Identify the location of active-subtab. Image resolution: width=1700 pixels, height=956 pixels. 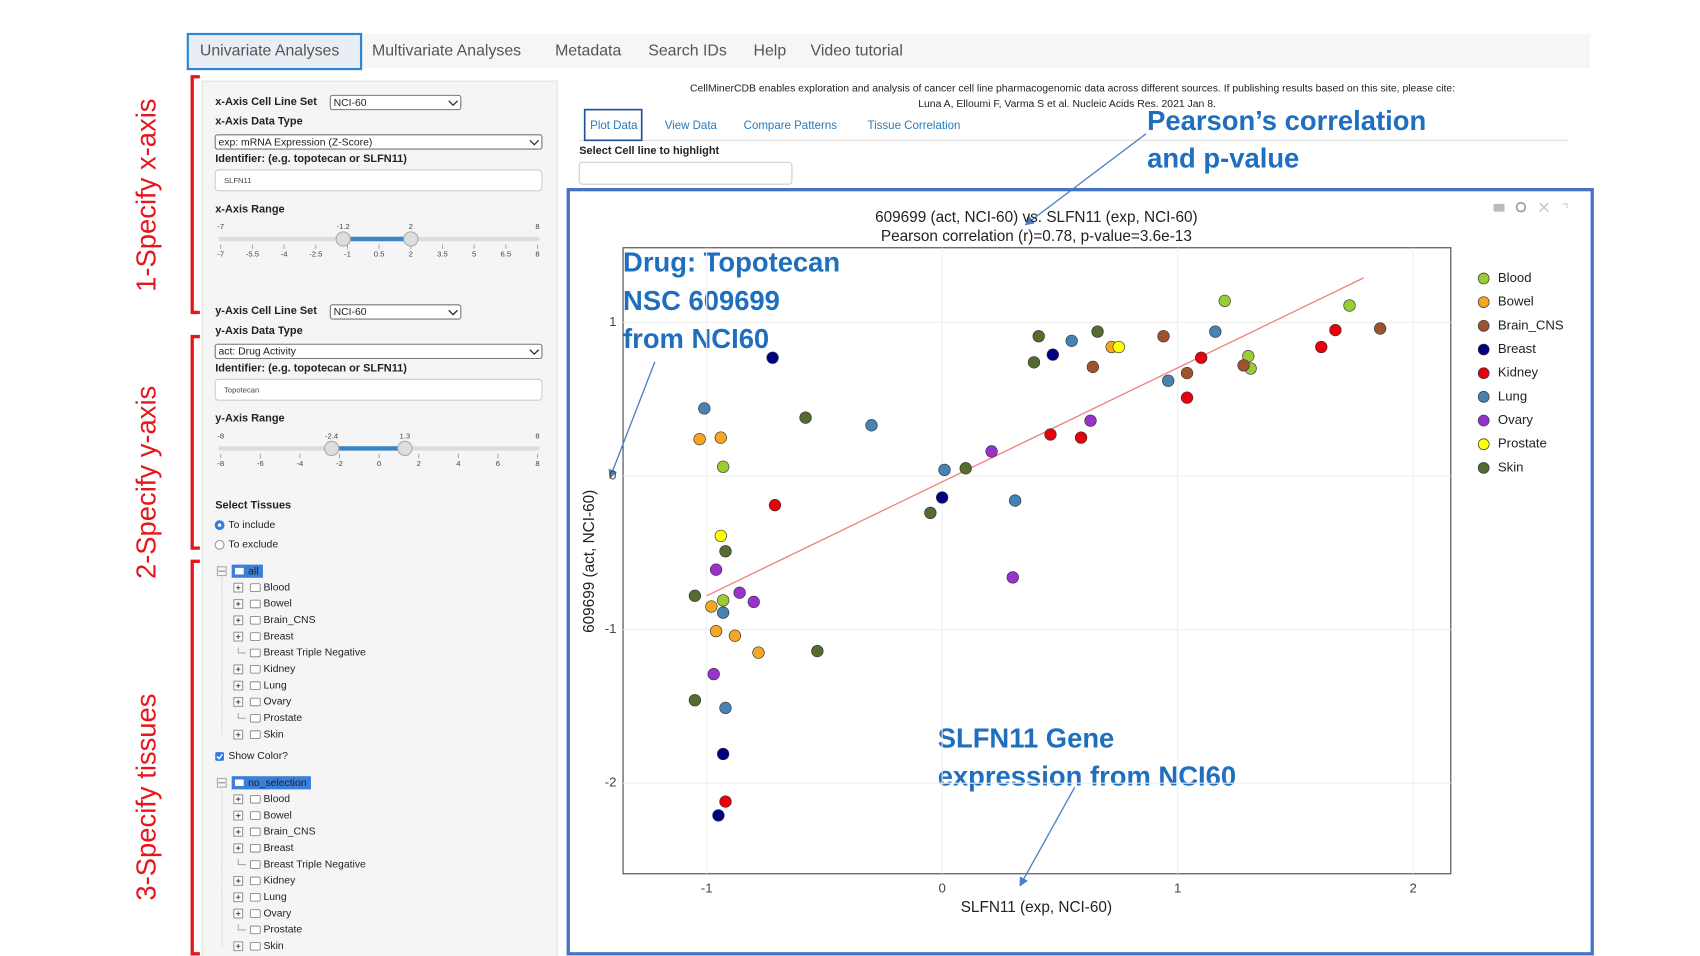
(613, 125).